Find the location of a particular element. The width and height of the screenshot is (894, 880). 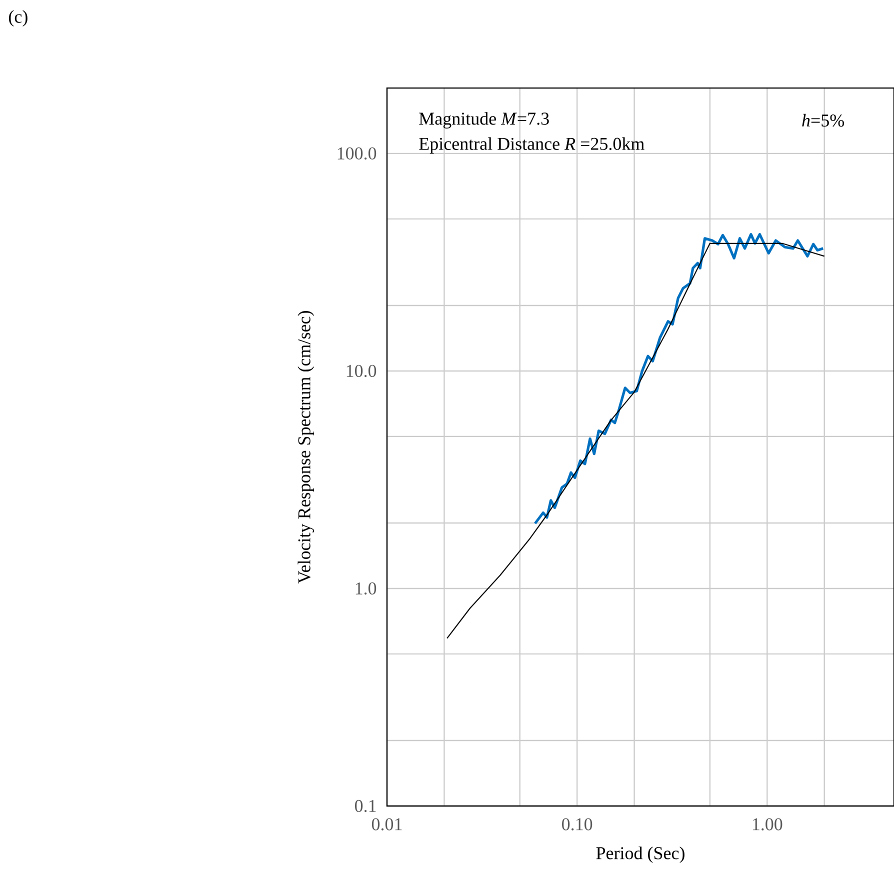

y-tick-label: 10.0 is located at coordinates (361, 371).